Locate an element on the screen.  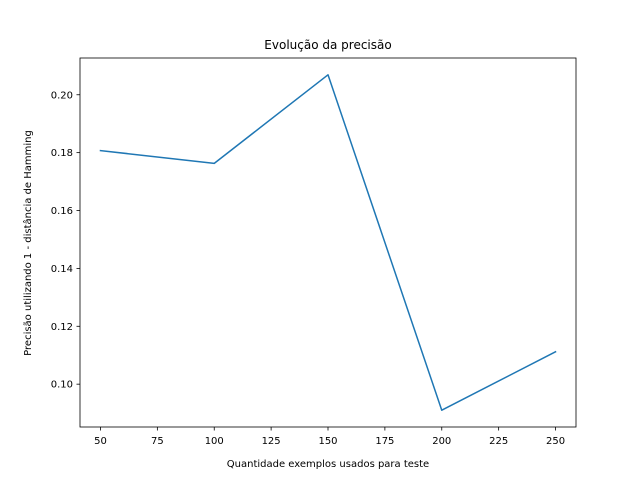
chart-title: Evolução da precisão is located at coordinates (327, 45).